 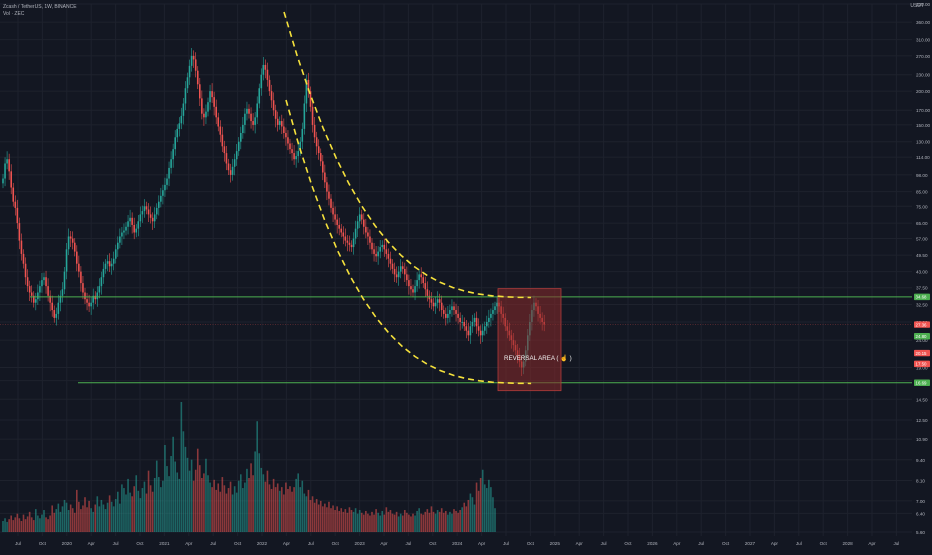 I want to click on symbol-title: Zcash / TetherUS, 1W, BINANCE, so click(x=40, y=7).